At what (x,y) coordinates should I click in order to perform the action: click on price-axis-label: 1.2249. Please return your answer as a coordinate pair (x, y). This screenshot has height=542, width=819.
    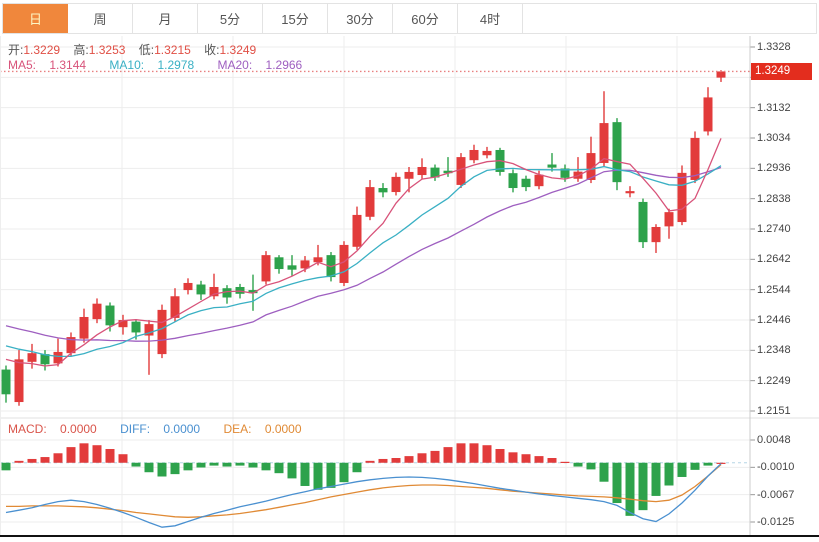
    Looking at the image, I should click on (774, 380).